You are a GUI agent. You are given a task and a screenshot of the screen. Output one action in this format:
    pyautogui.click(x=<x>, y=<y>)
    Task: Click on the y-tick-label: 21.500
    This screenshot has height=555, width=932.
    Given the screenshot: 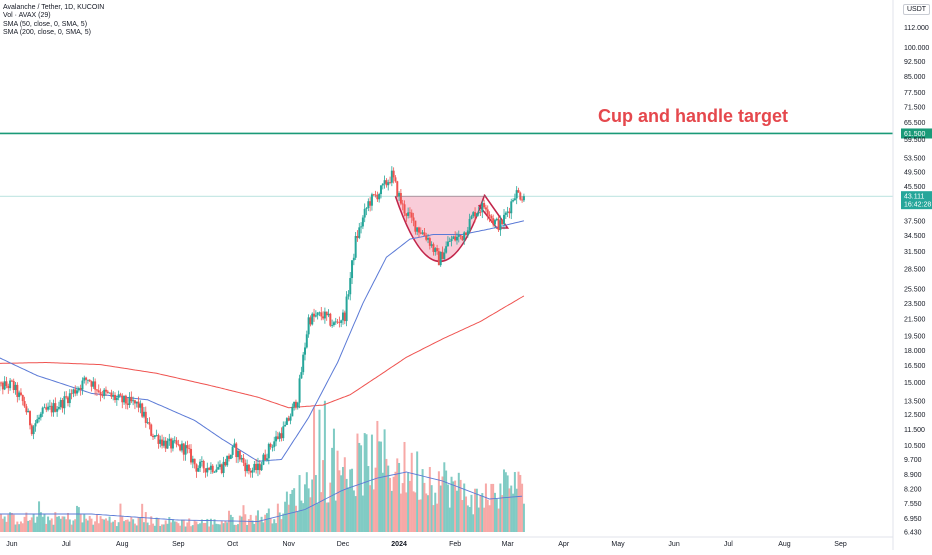 What is the action you would take?
    pyautogui.click(x=915, y=319)
    